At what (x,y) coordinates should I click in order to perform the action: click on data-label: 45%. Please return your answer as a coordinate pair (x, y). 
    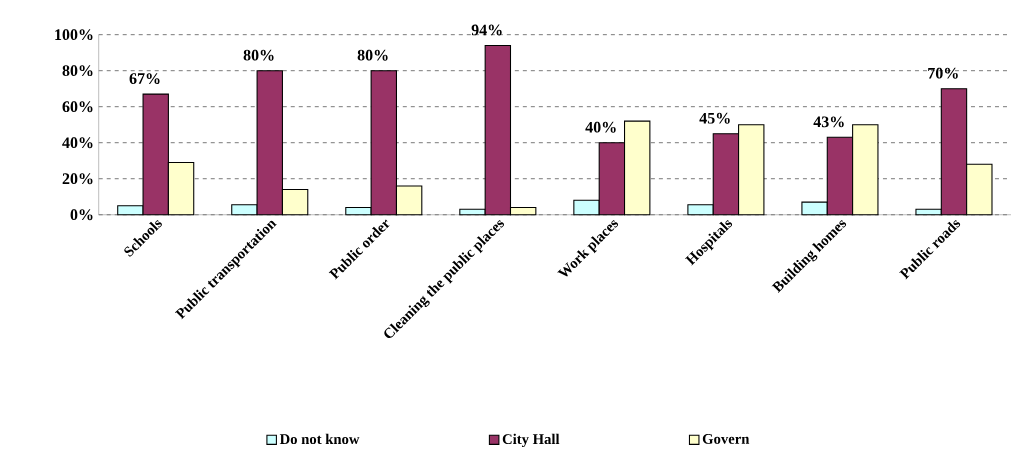
    Looking at the image, I should click on (714, 118).